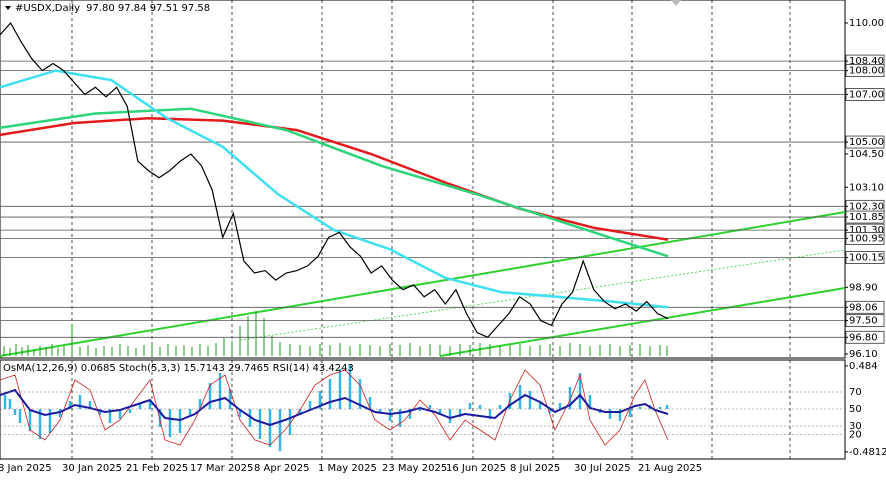  Describe the element at coordinates (866, 230) in the screenshot. I see `price-label: 101.30` at that location.